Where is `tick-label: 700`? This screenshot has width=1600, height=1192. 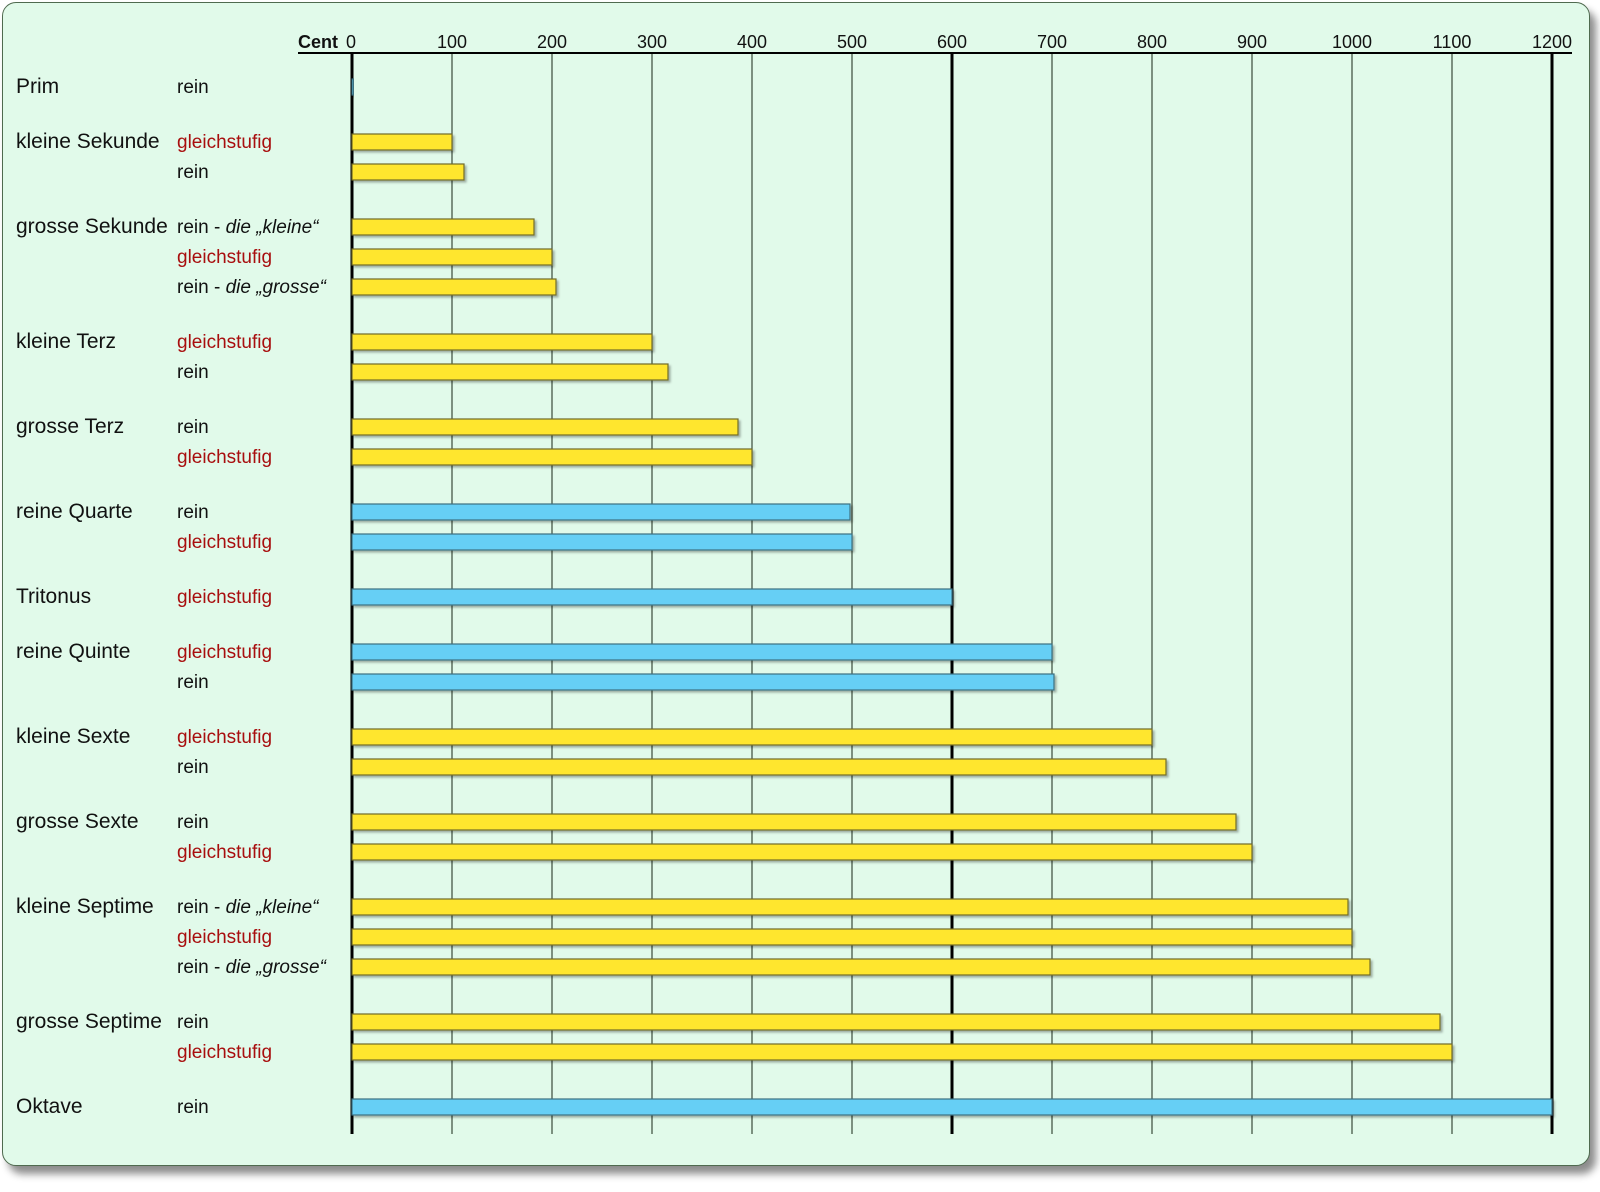
tick-label: 700 is located at coordinates (1052, 42).